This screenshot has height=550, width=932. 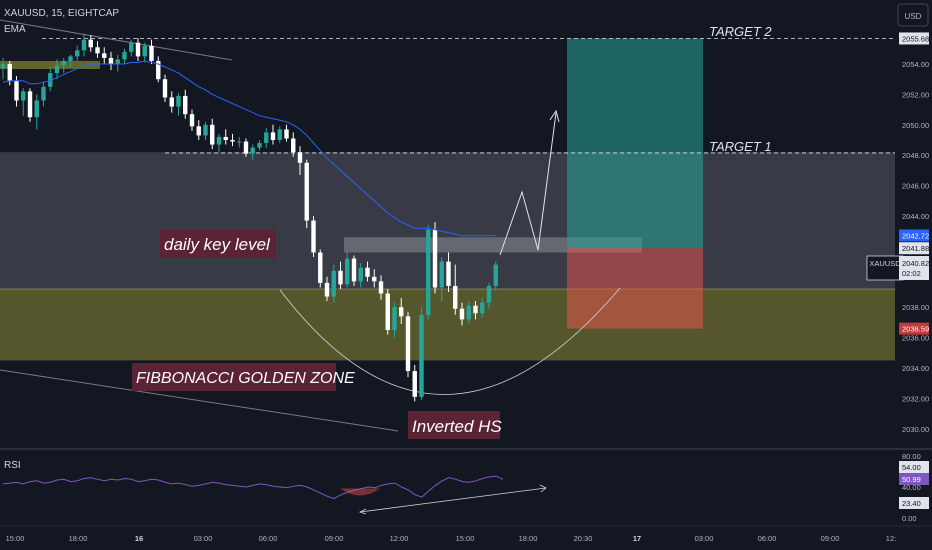 I want to click on inverted-hs-box, so click(x=454, y=425).